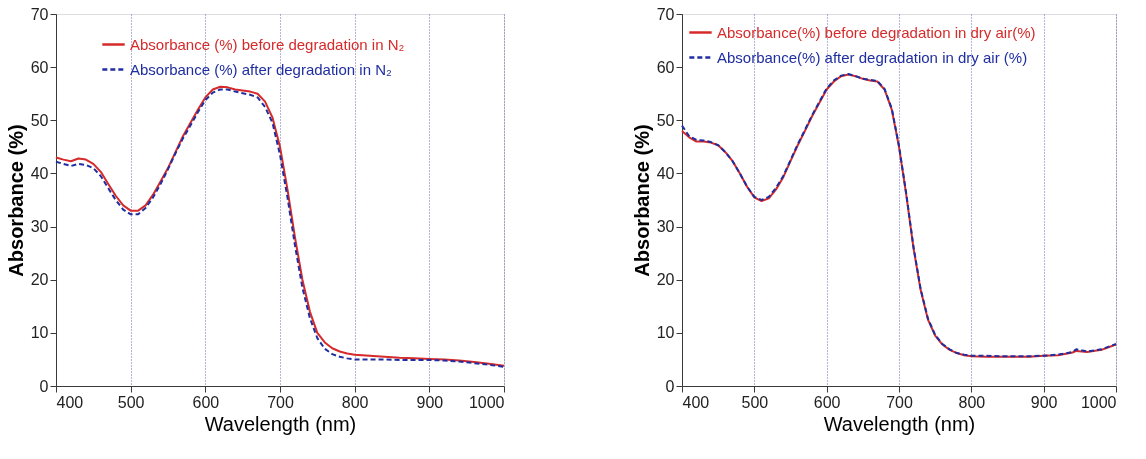 This screenshot has height=459, width=1146. I want to click on legend-label: Absorbance (%) after degradation in N₂, so click(261, 69).